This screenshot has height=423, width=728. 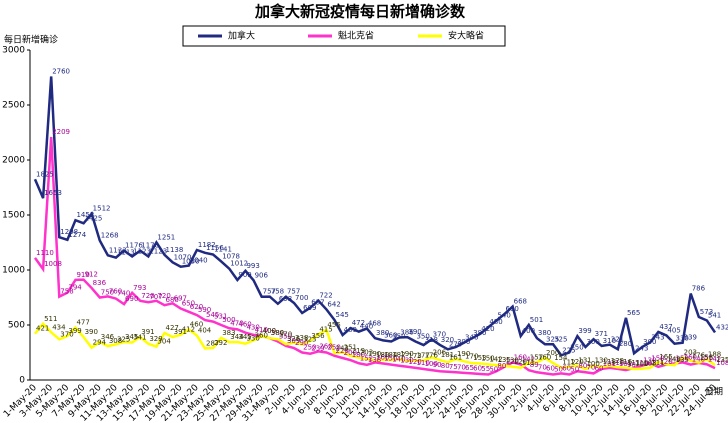 I want to click on data-label: 427, so click(x=172, y=328).